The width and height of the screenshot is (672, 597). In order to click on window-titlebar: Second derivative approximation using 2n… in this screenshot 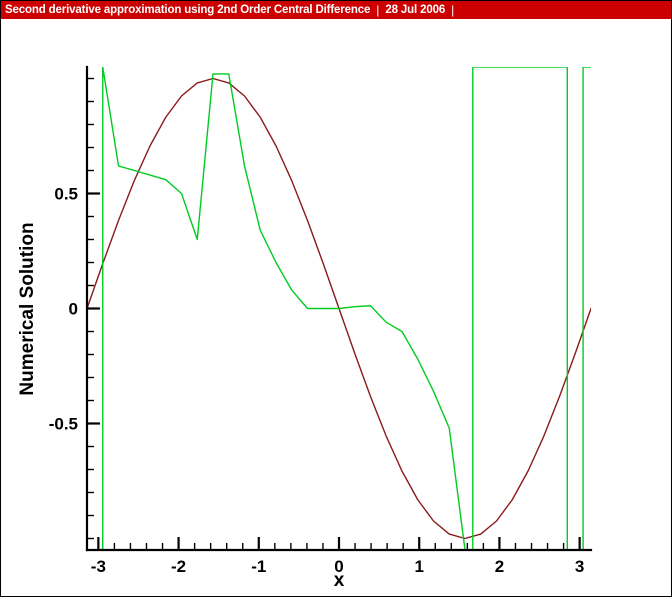, I will do `click(336, 10)`.